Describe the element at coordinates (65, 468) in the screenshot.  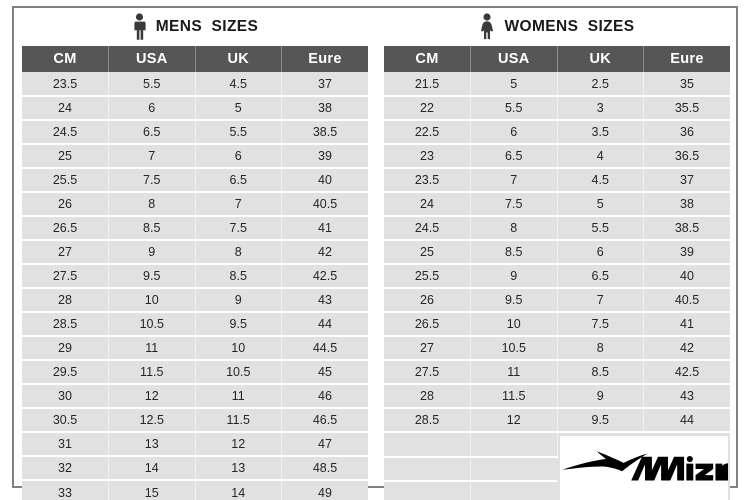
I see `cell-cm: 32` at that location.